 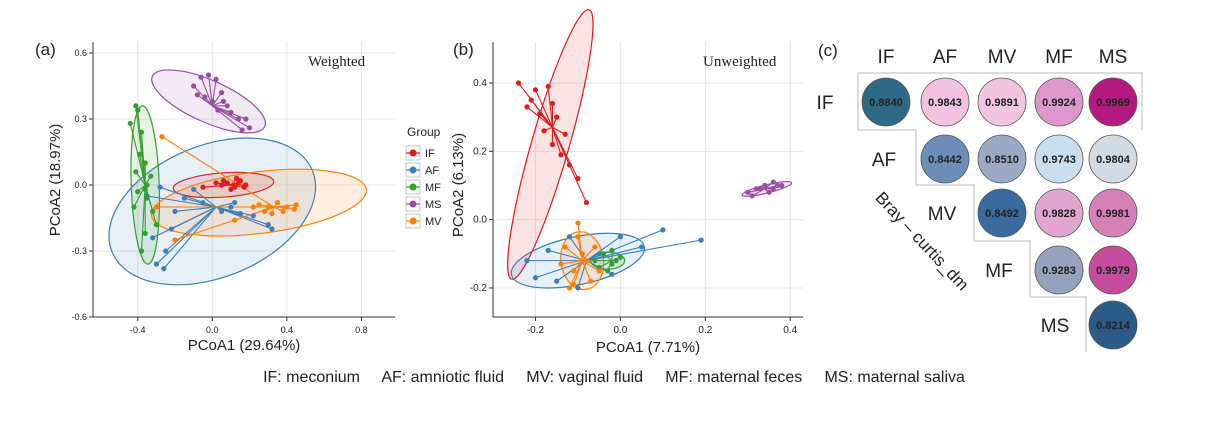 I want to click on matrix-row-header-mf: MF, so click(x=998, y=271).